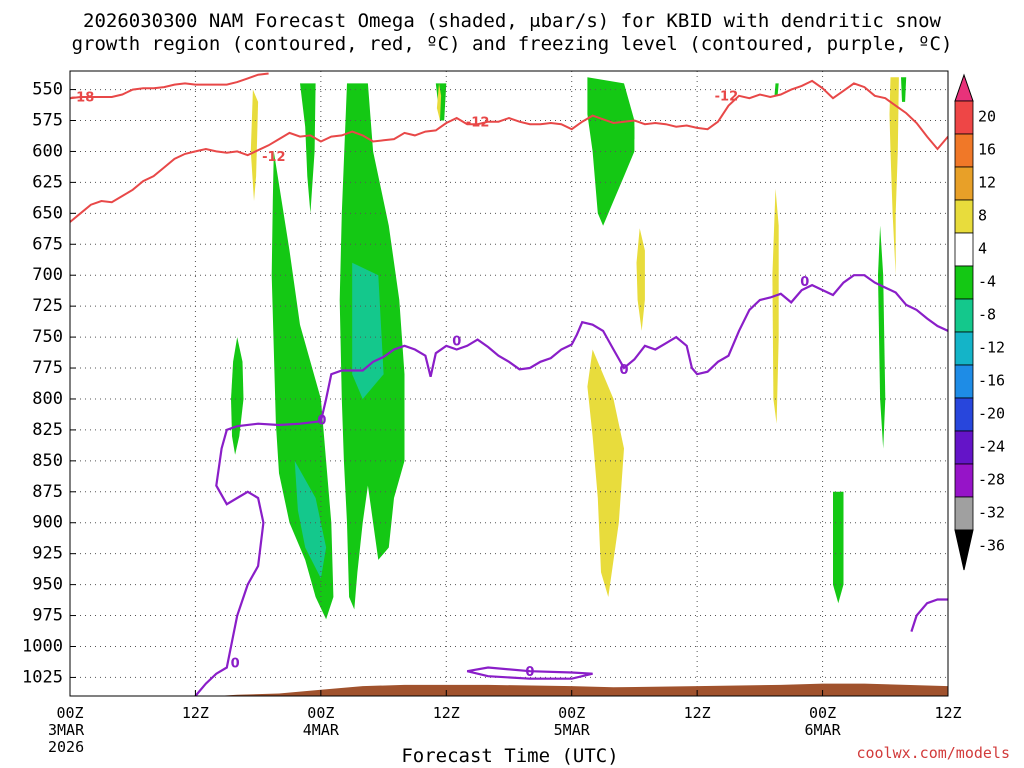 The image size is (1024, 768). What do you see at coordinates (47, 90) in the screenshot?
I see `y-tick-label-550: 550` at bounding box center [47, 90].